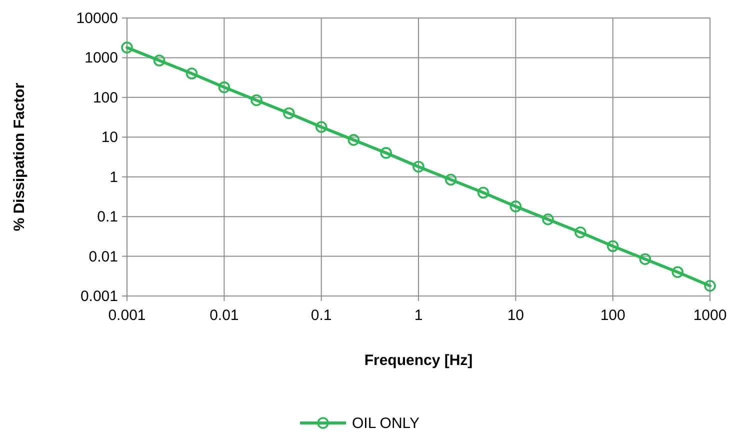 This screenshot has height=437, width=737. Describe the element at coordinates (224, 315) in the screenshot. I see `x-tick-label: 0.01` at that location.